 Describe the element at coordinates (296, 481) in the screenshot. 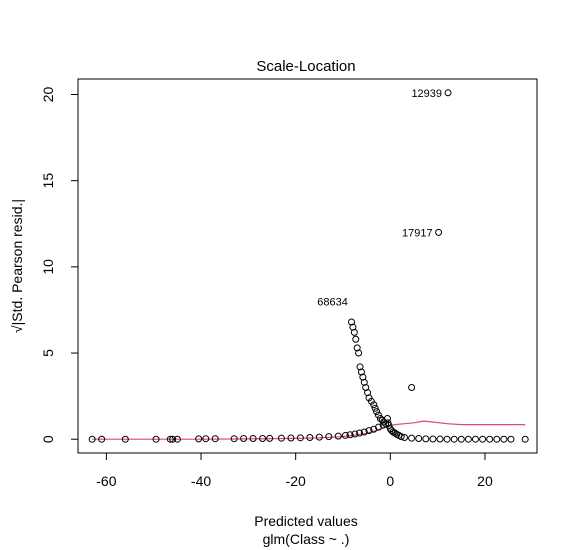

I see `x-tick-label: -20` at that location.